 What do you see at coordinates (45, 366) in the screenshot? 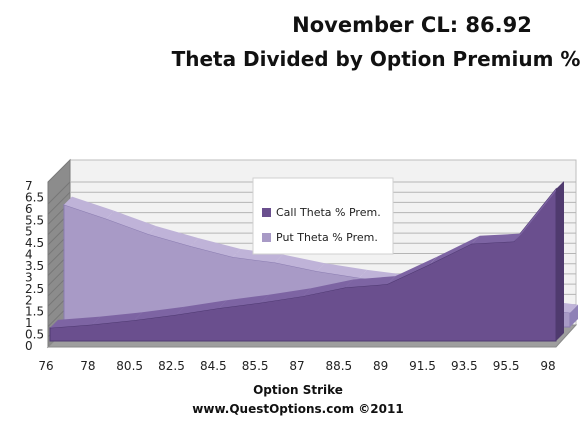
I see `x-tick-label: 76` at bounding box center [45, 366].